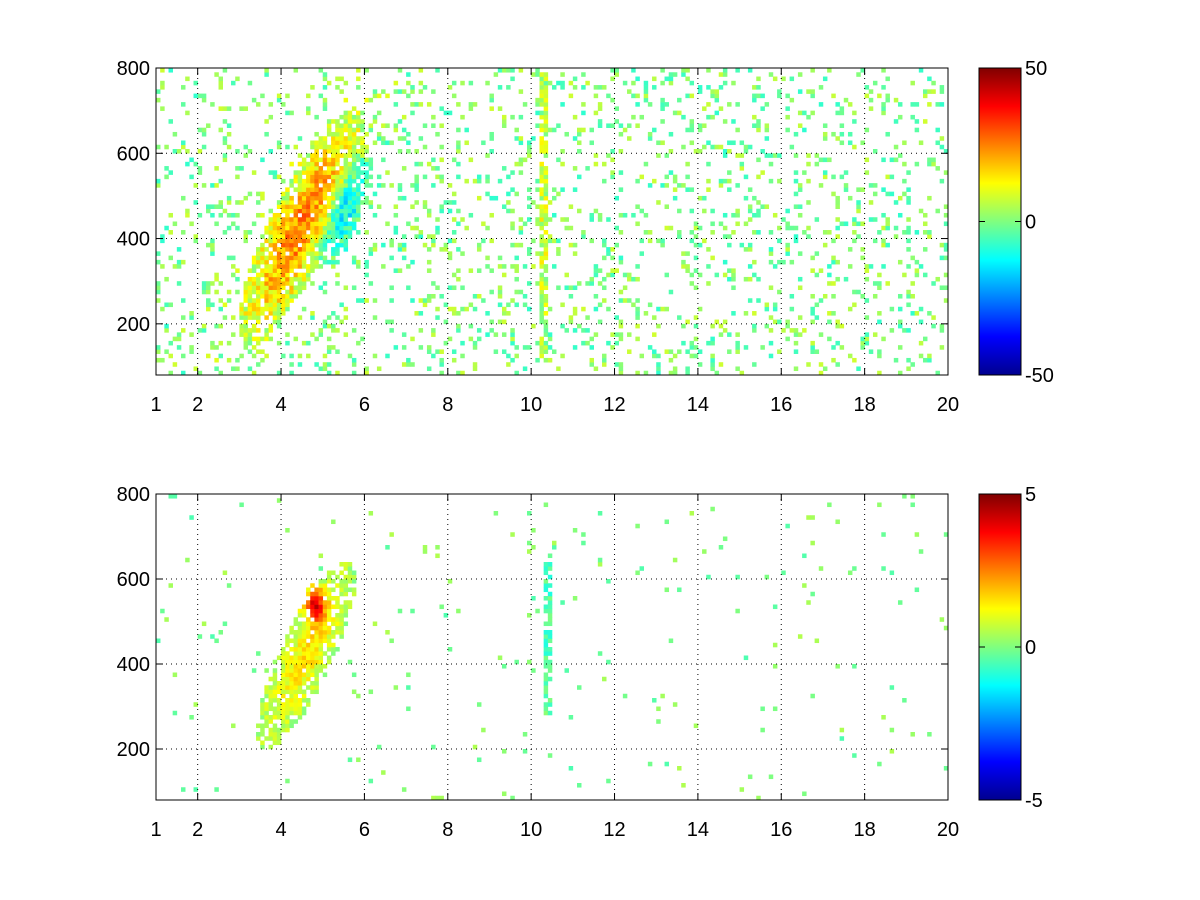 This screenshot has width=1200, height=900. I want to click on x-tick-label: 4, so click(280, 405).